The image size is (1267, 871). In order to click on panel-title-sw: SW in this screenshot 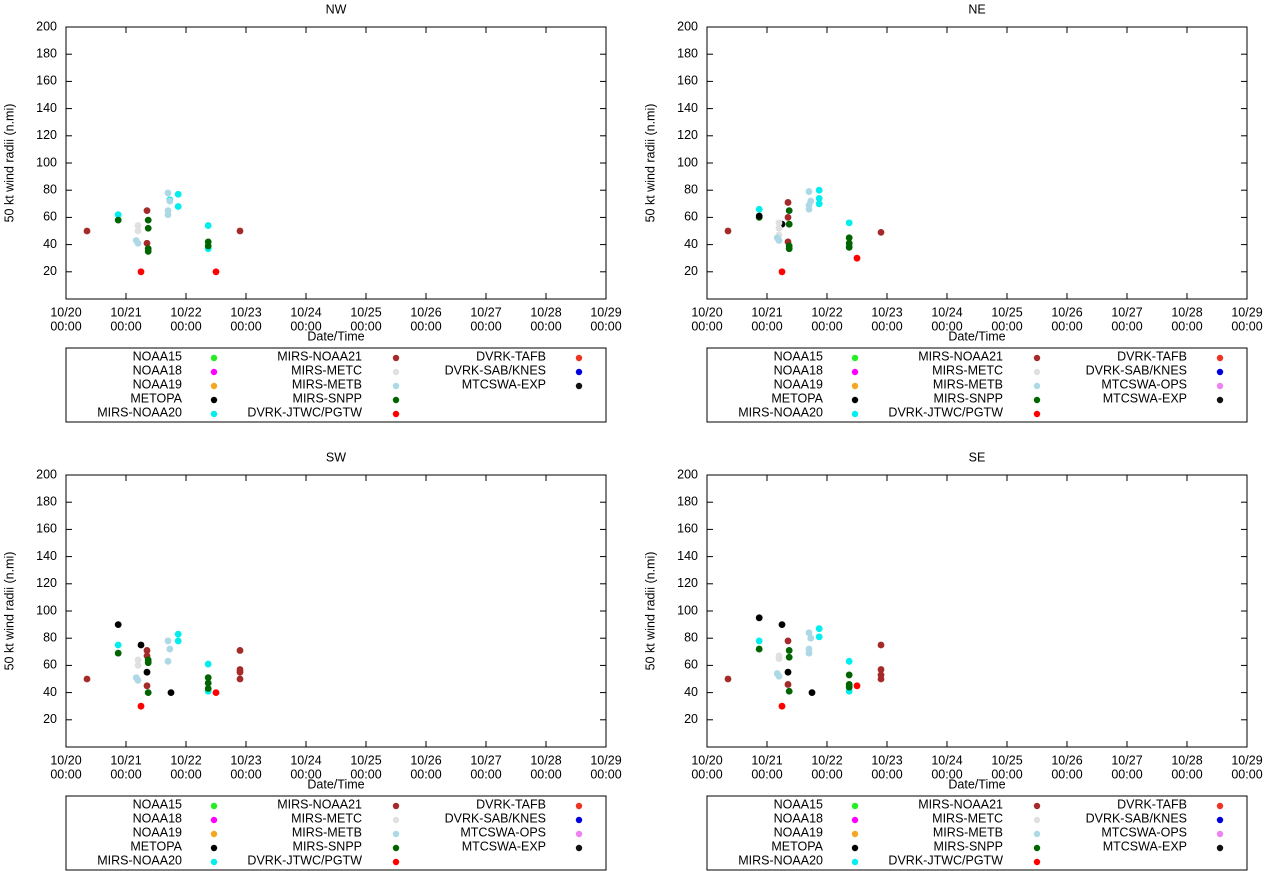, I will do `click(336, 457)`.